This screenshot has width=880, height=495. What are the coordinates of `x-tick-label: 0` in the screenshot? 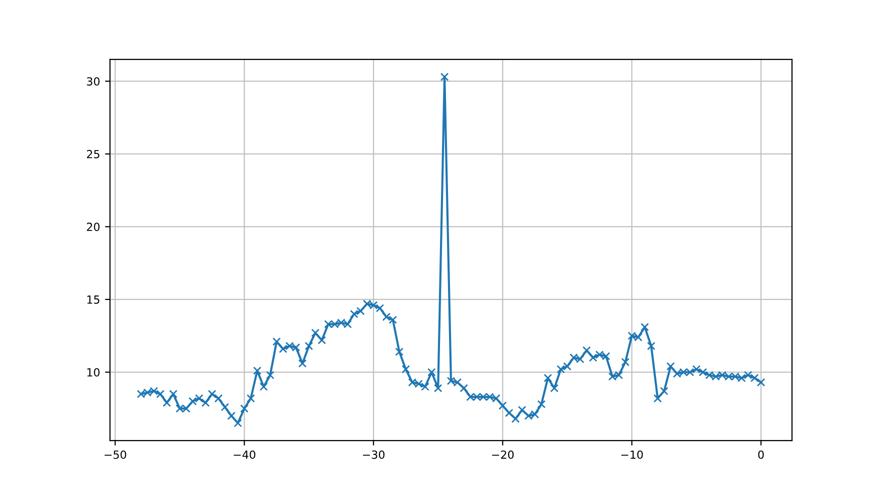 It's located at (761, 454).